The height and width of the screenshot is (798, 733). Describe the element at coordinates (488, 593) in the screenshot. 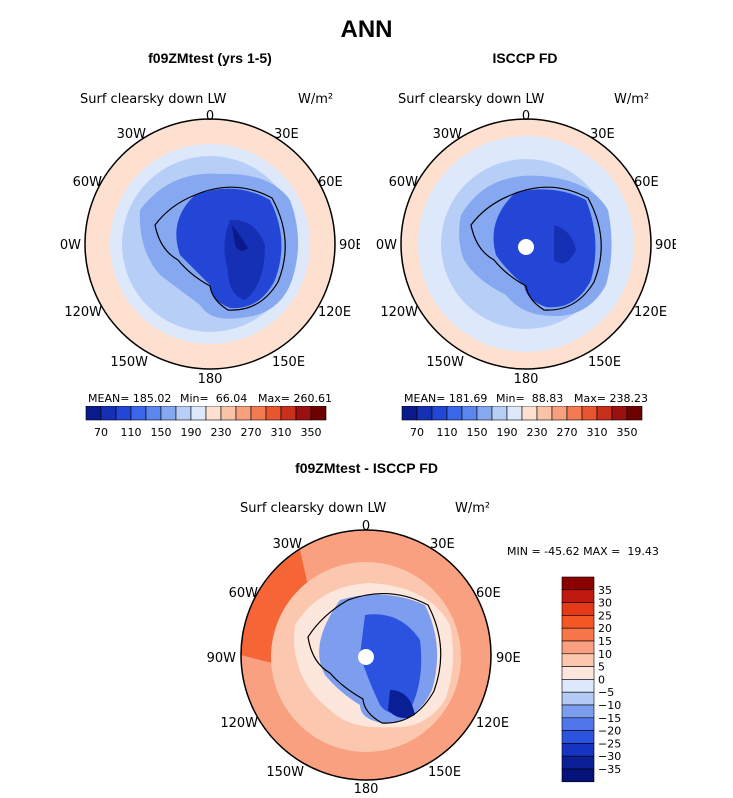

I see `panel3-lon-60e: 60E` at that location.